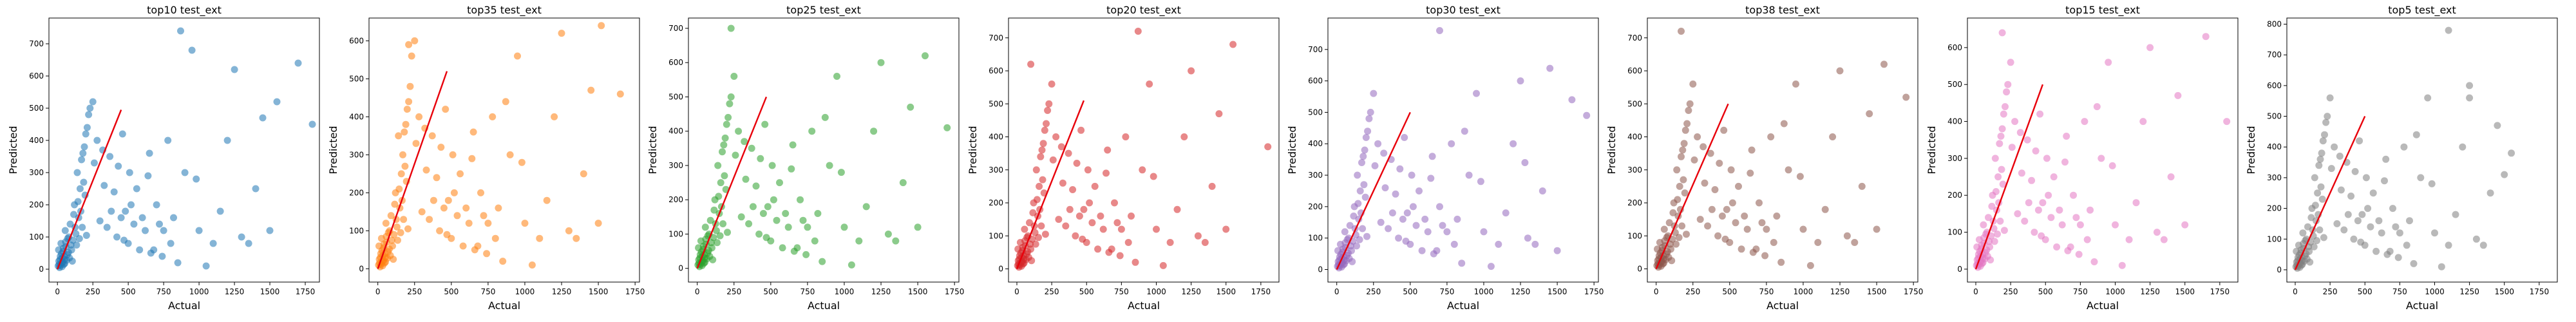  Describe the element at coordinates (184, 10) in the screenshot. I see `chart-title: top10 test_ext` at that location.